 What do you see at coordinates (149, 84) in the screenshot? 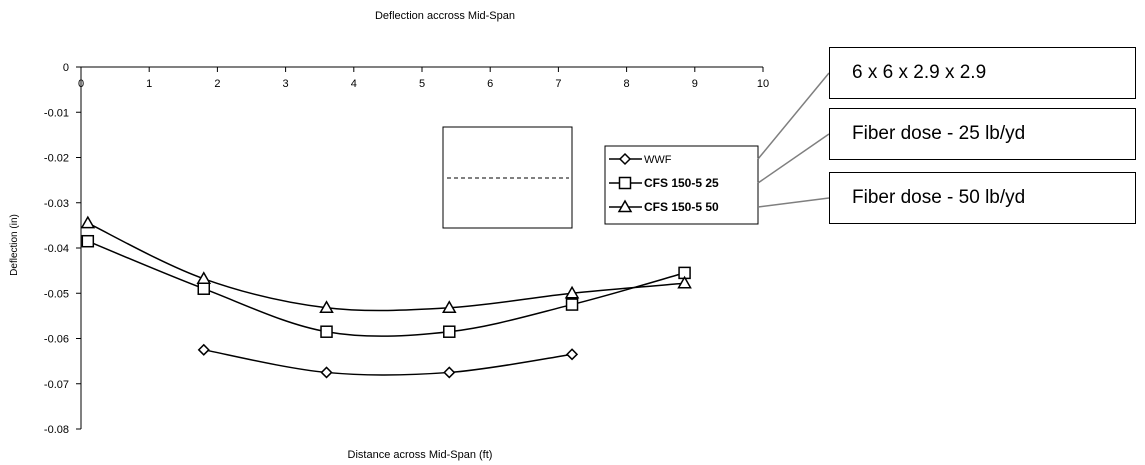
I see `x-tick-label: 1` at bounding box center [149, 84].